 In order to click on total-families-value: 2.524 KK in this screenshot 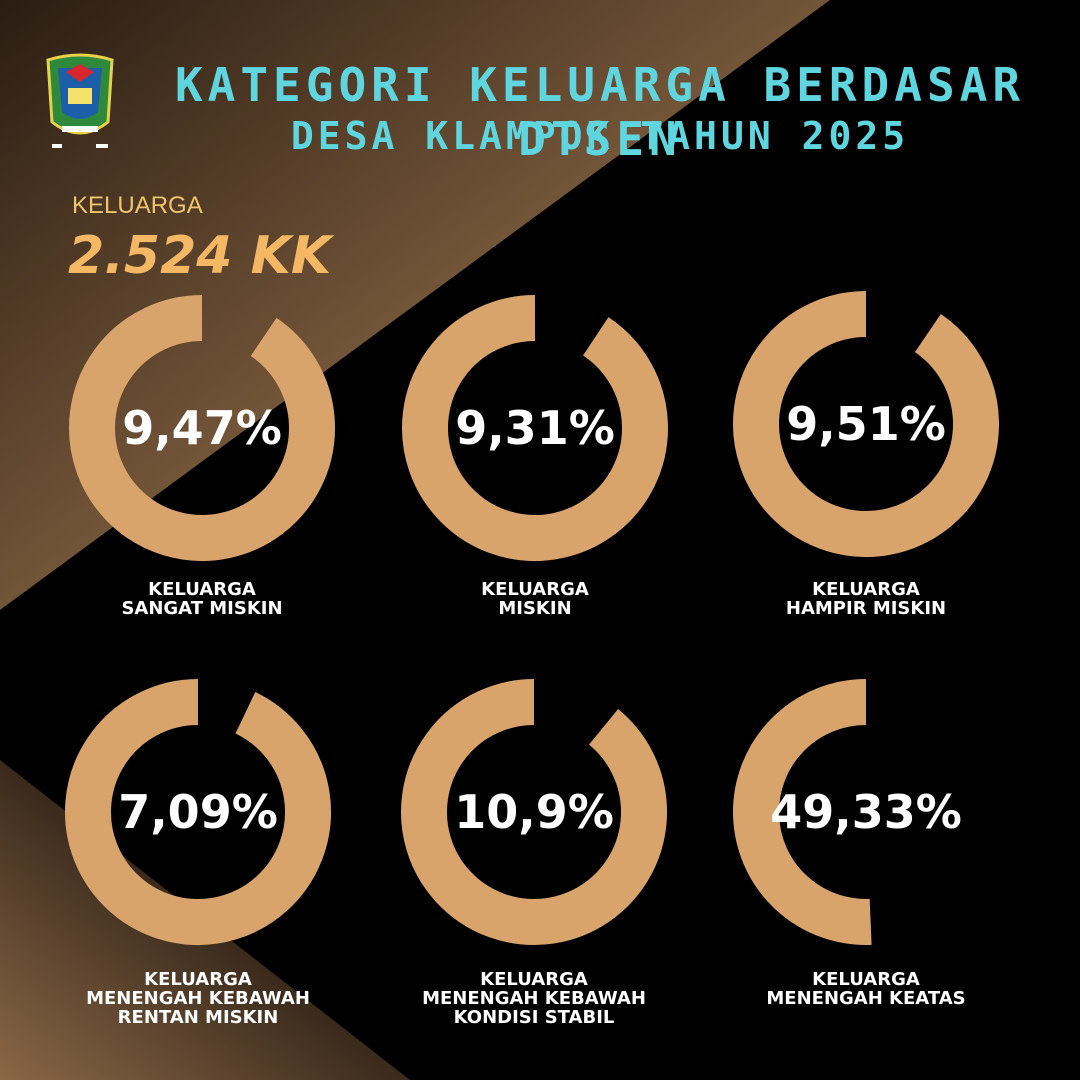, I will do `click(200, 256)`.